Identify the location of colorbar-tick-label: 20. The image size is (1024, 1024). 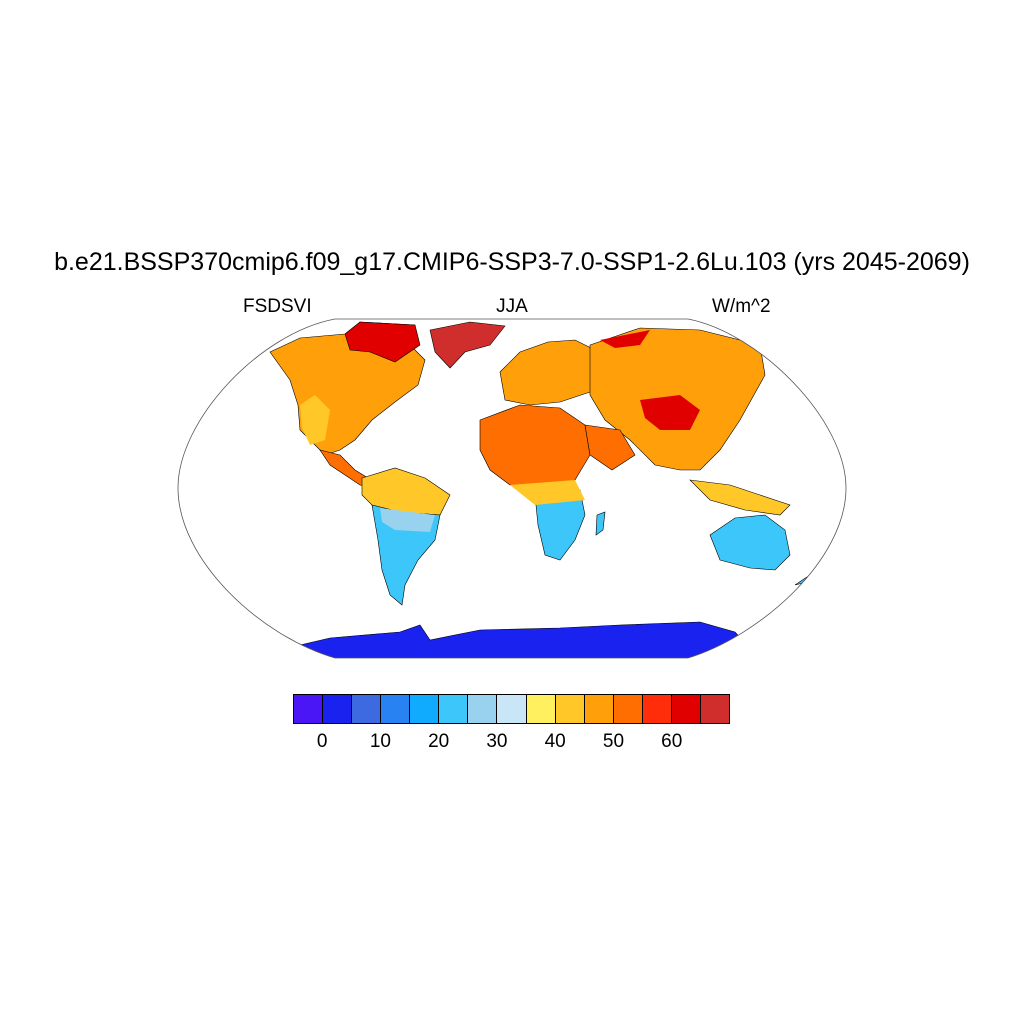
(439, 741).